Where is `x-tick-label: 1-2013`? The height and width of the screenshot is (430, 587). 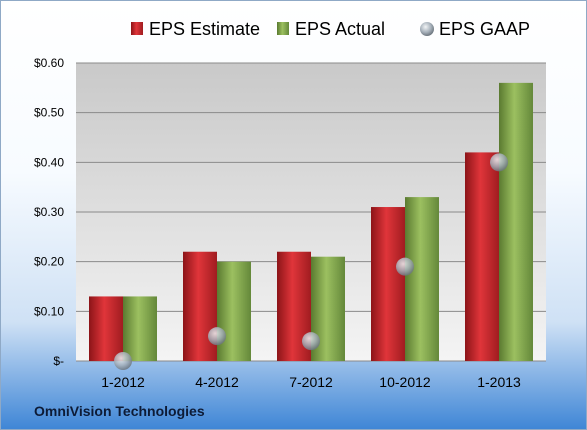 x-tick-label: 1-2013 is located at coordinates (499, 382).